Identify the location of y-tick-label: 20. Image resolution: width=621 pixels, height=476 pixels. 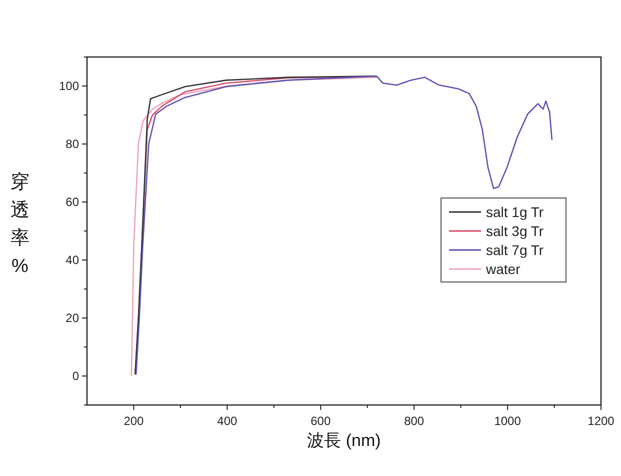
(73, 318).